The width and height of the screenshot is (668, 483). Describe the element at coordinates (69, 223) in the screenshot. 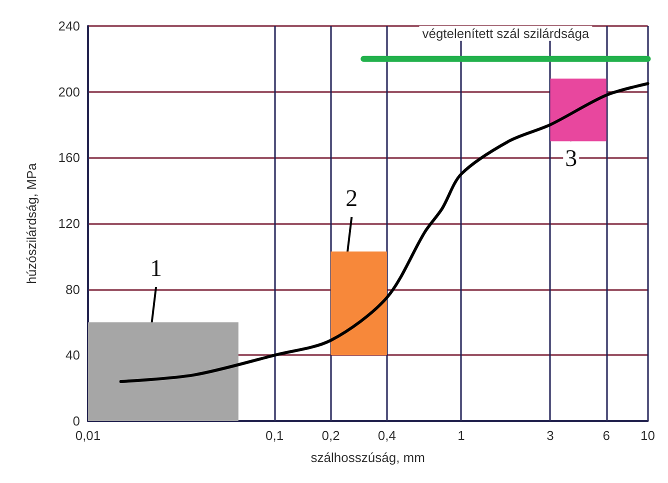

I see `y-tick-label: 120` at that location.